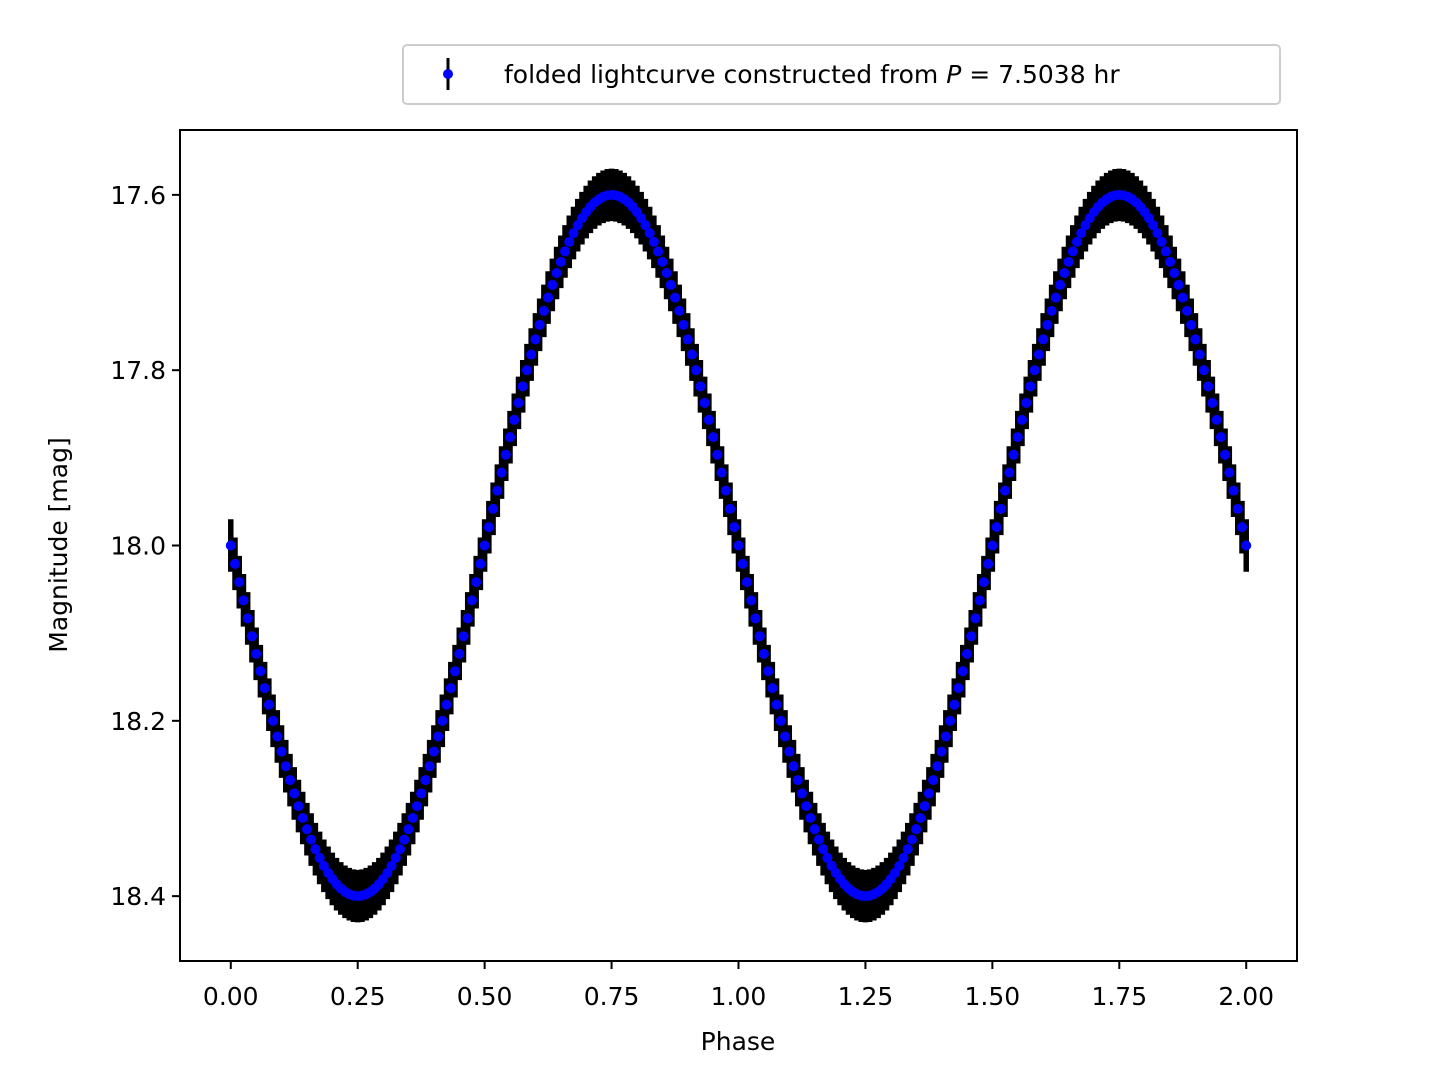 The image size is (1440, 1080). Describe the element at coordinates (738, 986) in the screenshot. I see `x-axis: 0.00 0.25 0.50 0.75 1.00 1.25 1.50 1.75 2.00` at that location.